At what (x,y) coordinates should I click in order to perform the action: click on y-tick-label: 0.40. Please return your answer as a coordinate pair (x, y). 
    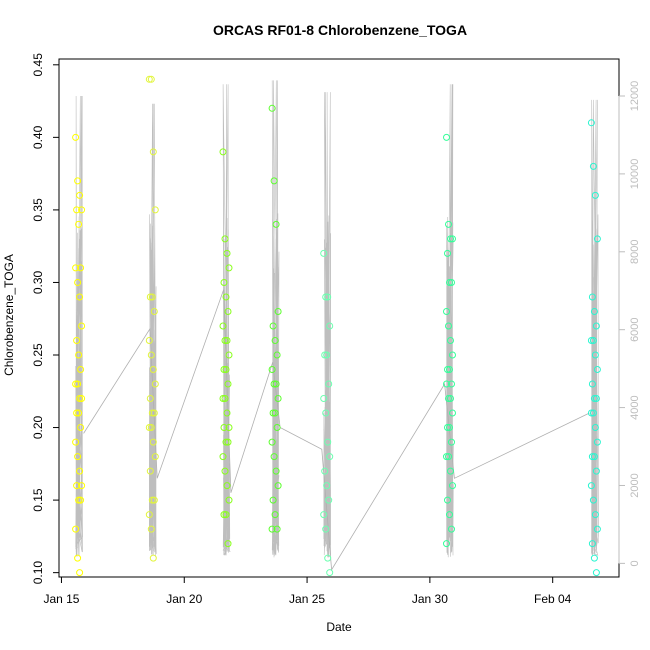
    Looking at the image, I should click on (38, 137).